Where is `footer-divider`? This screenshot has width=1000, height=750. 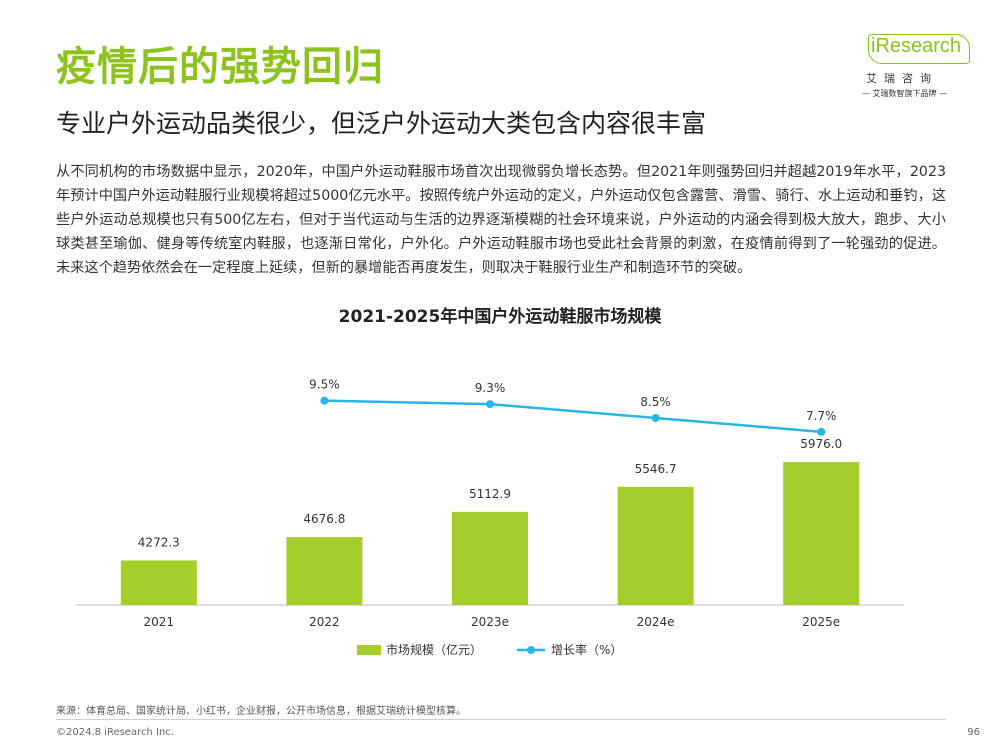
footer-divider is located at coordinates (501, 719).